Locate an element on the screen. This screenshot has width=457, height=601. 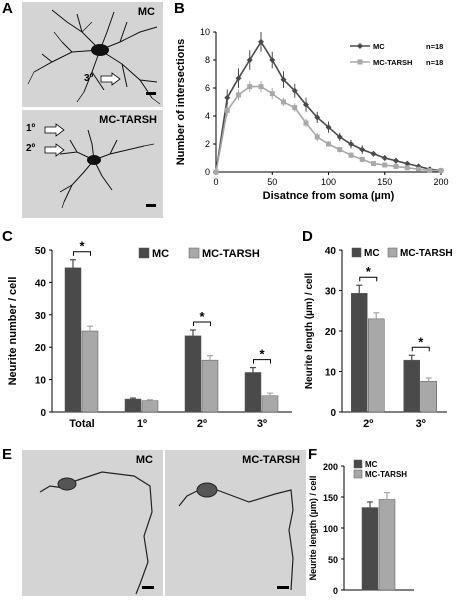
panel-letter-e: E is located at coordinates (7, 454).